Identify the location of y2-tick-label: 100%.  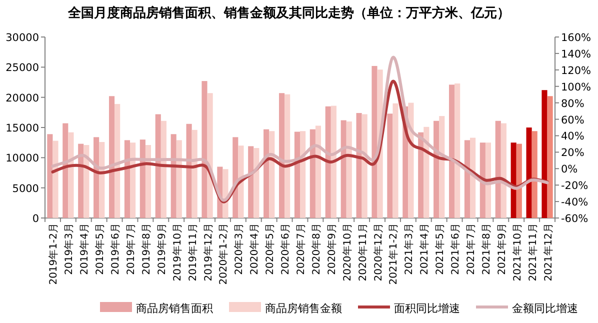
(576, 87).